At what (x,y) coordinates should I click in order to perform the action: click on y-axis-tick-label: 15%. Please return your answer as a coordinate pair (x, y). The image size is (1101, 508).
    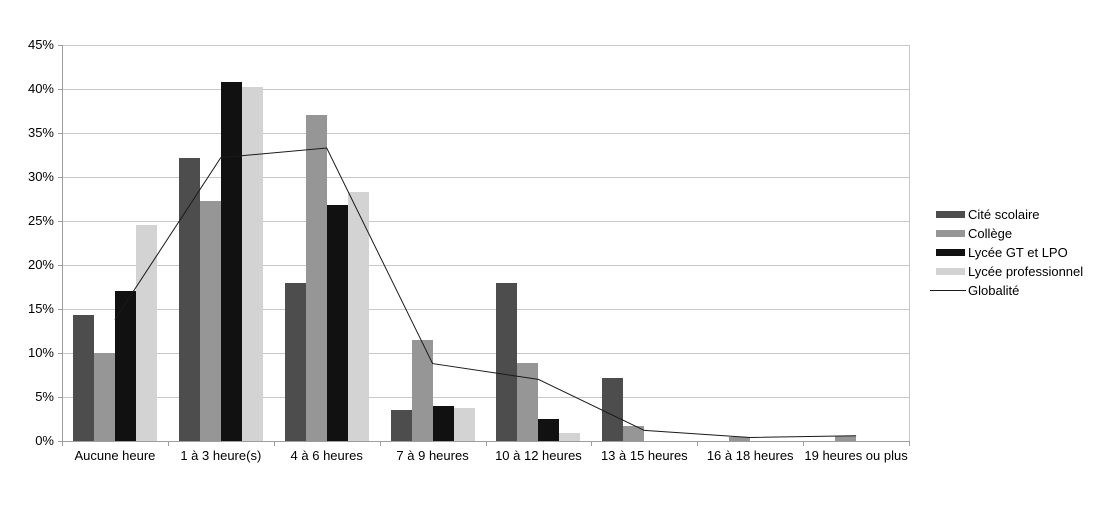
    Looking at the image, I should click on (40, 308).